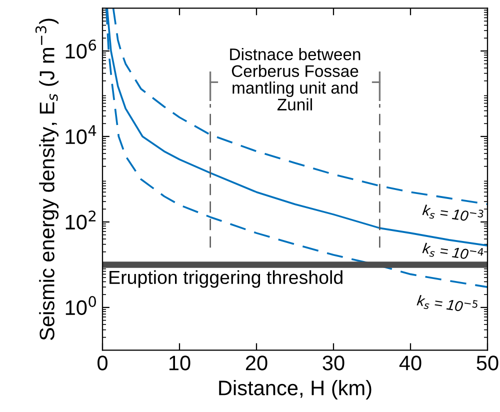 The height and width of the screenshot is (412, 500). I want to click on x-tick-label: 50, so click(487, 363).